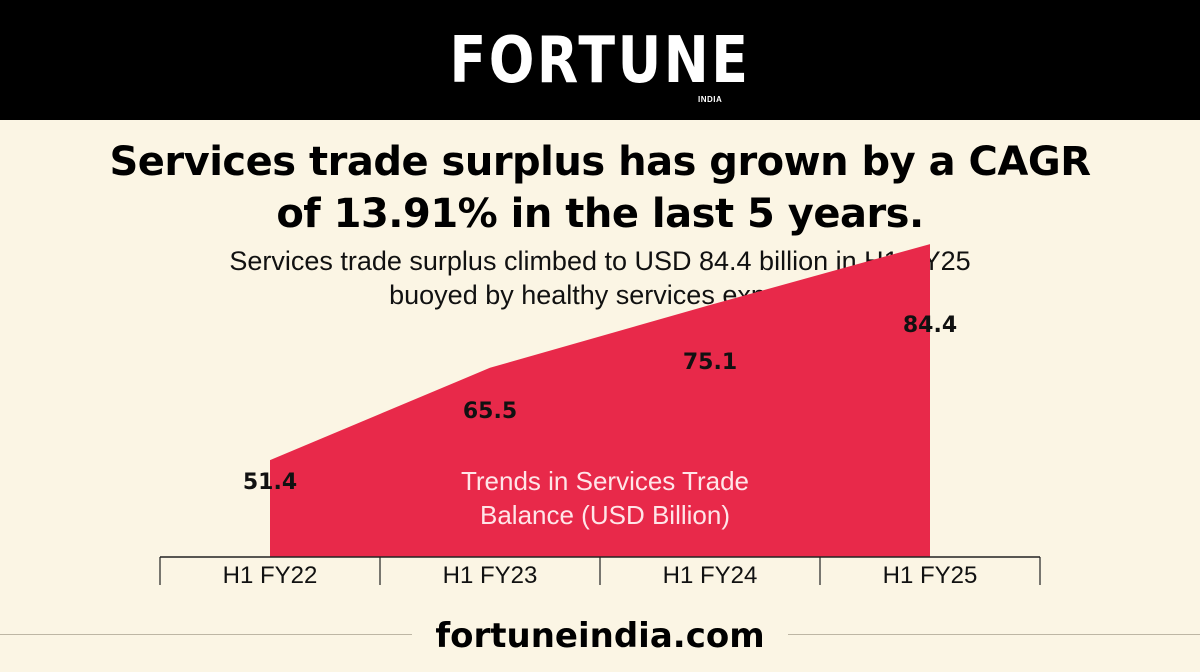 This screenshot has height=672, width=1200. What do you see at coordinates (270, 575) in the screenshot?
I see `x-tick-label: H1 FY22` at bounding box center [270, 575].